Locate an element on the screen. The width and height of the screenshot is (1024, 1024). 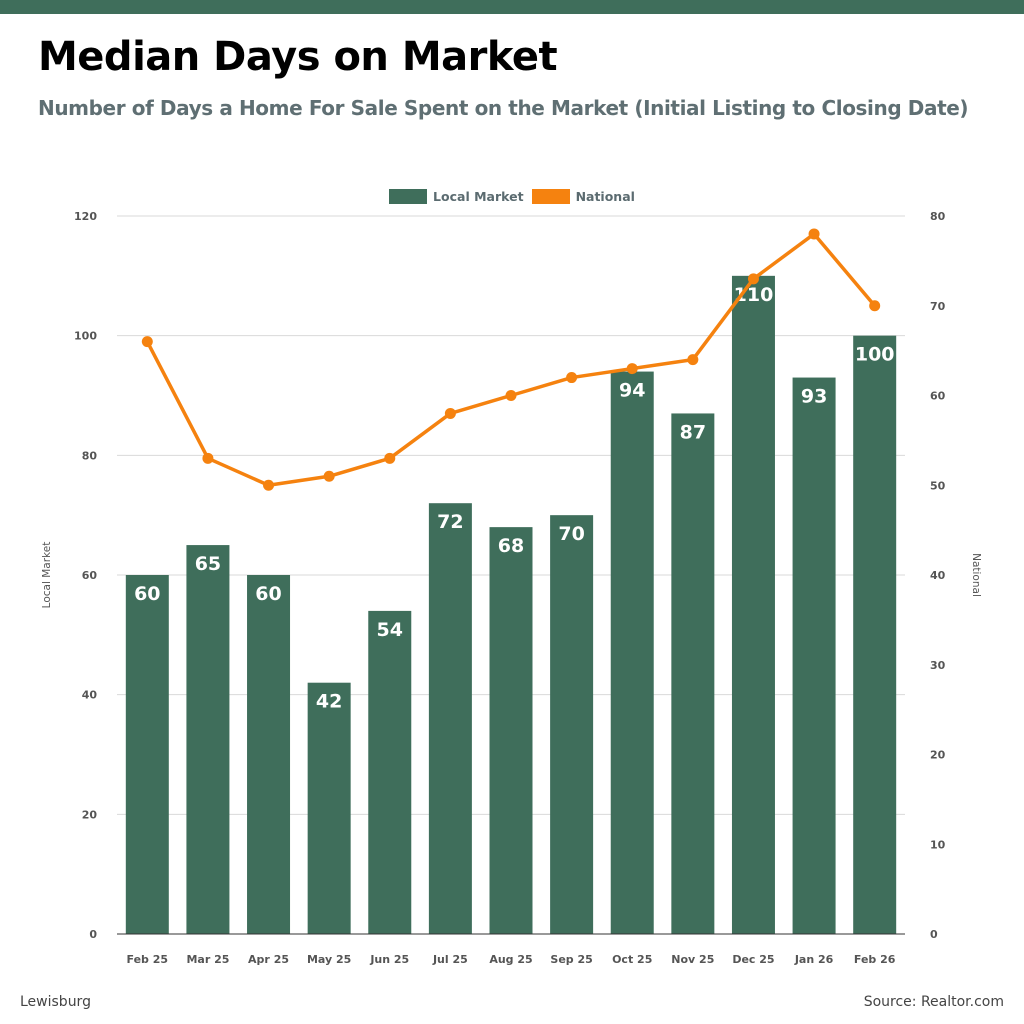
bar-value-label: 94 is located at coordinates (632, 391).